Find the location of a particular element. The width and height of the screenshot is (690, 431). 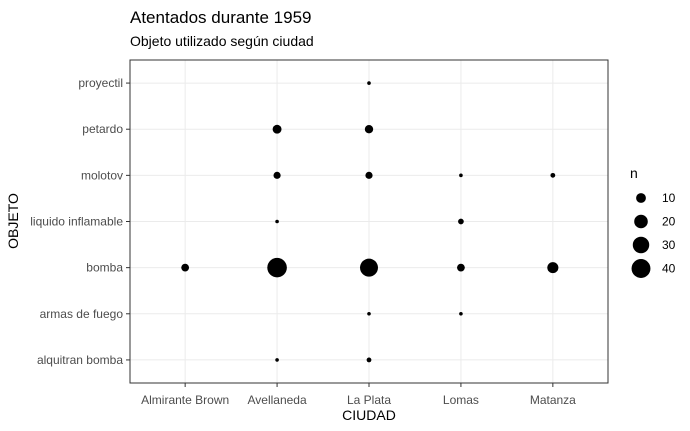

legend-title: n is located at coordinates (634, 173).